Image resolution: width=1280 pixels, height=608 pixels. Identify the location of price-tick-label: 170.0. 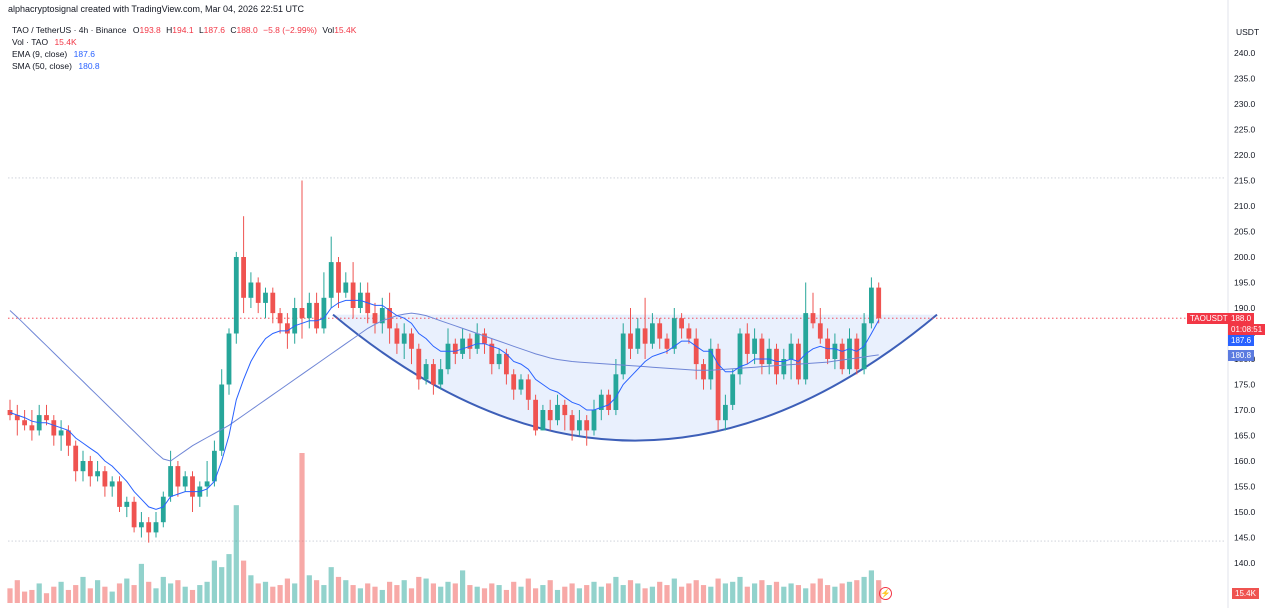
(1245, 410).